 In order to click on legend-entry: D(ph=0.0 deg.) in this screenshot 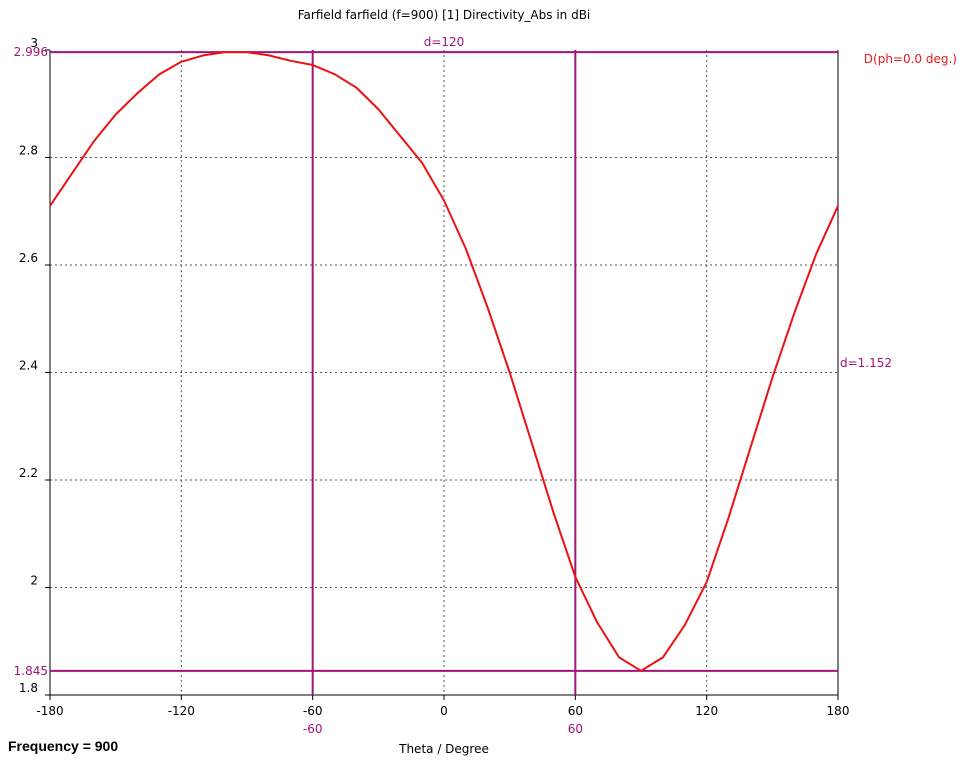, I will do `click(910, 59)`.